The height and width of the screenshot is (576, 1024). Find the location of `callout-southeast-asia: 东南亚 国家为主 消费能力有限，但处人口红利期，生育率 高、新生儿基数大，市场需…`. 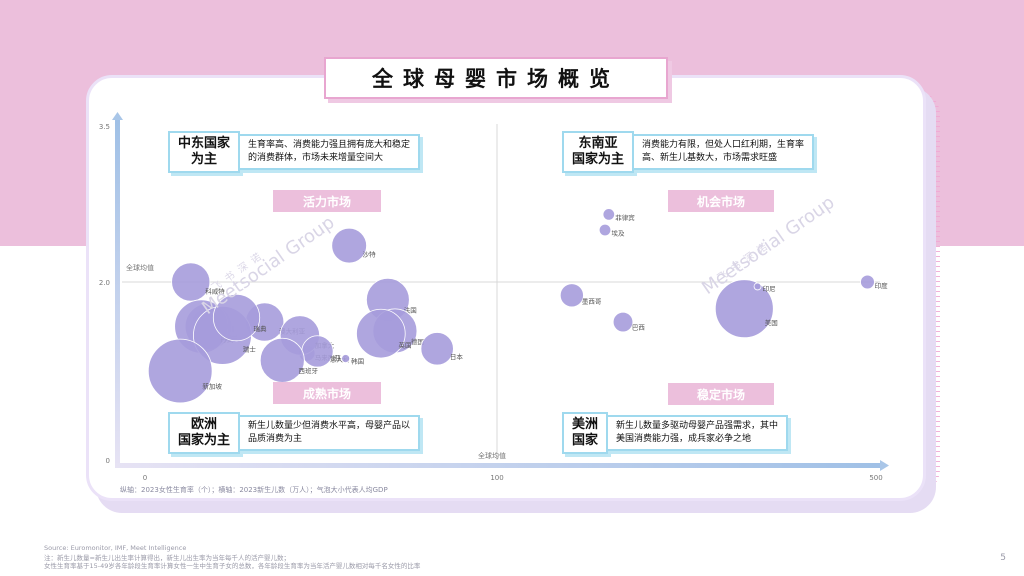

callout-southeast-asia: 东南亚 国家为主 消费能力有限，但处人口红利期，生育率 高、新生儿基数大，市场需… is located at coordinates (688, 152).